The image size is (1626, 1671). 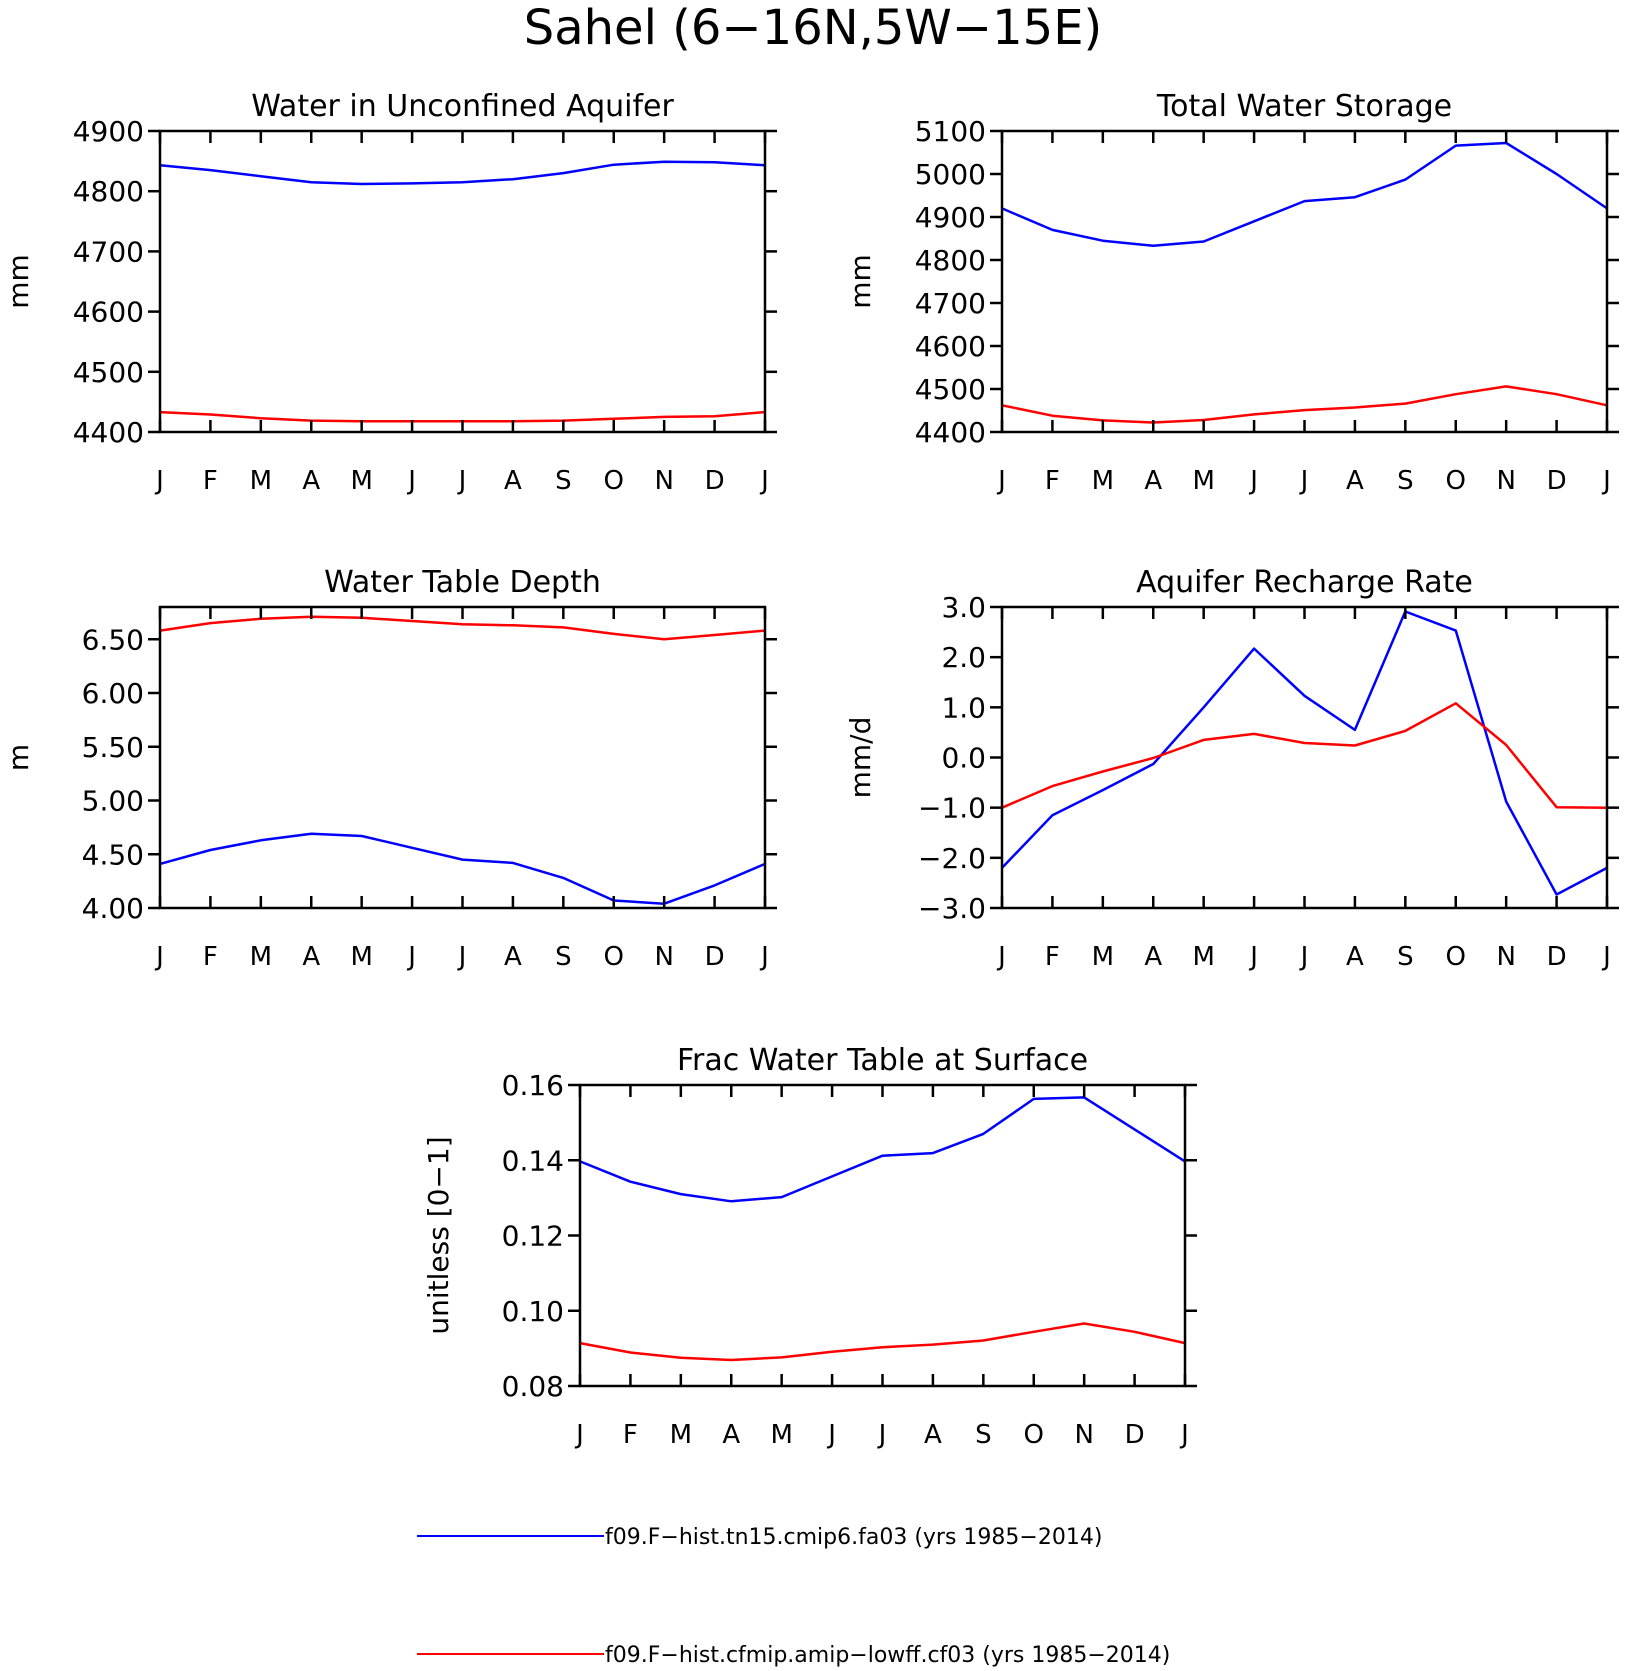 I want to click on y-tick-label: 2.0, so click(x=963, y=657).